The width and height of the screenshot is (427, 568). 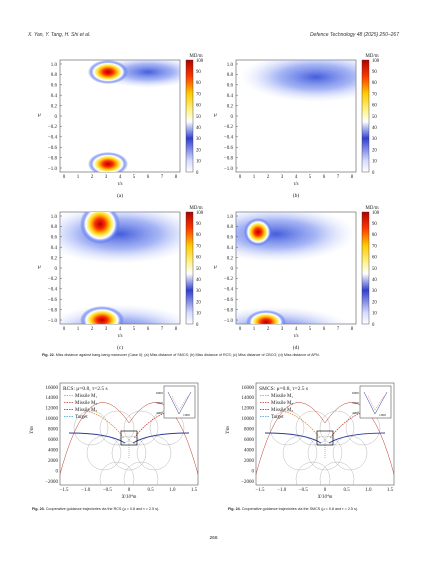 What do you see at coordinates (172, 490) in the screenshot?
I see `x-tick-label: 1.0` at bounding box center [172, 490].